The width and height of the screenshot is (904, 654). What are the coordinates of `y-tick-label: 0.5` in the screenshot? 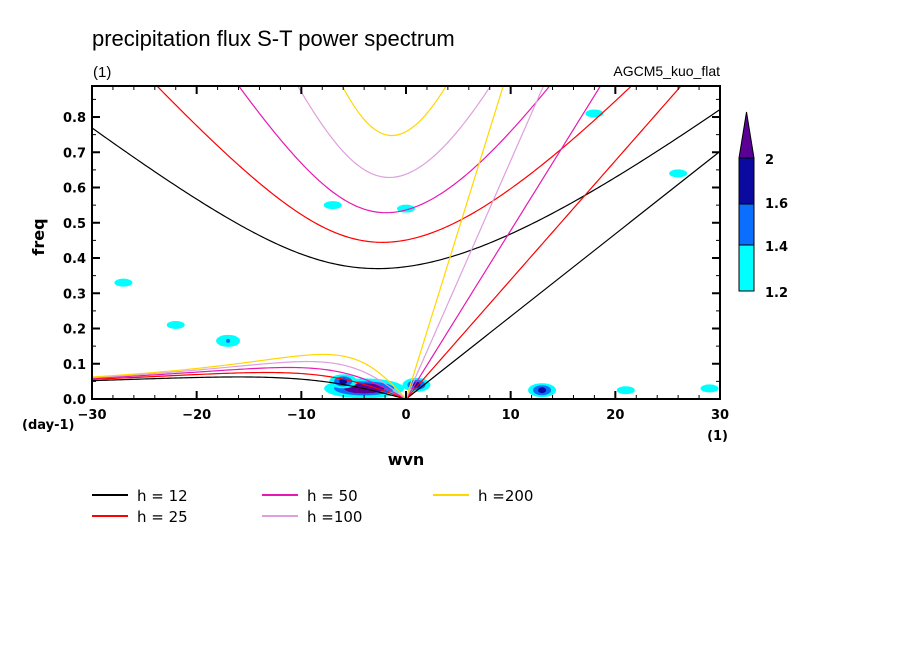 It's located at (74, 224).